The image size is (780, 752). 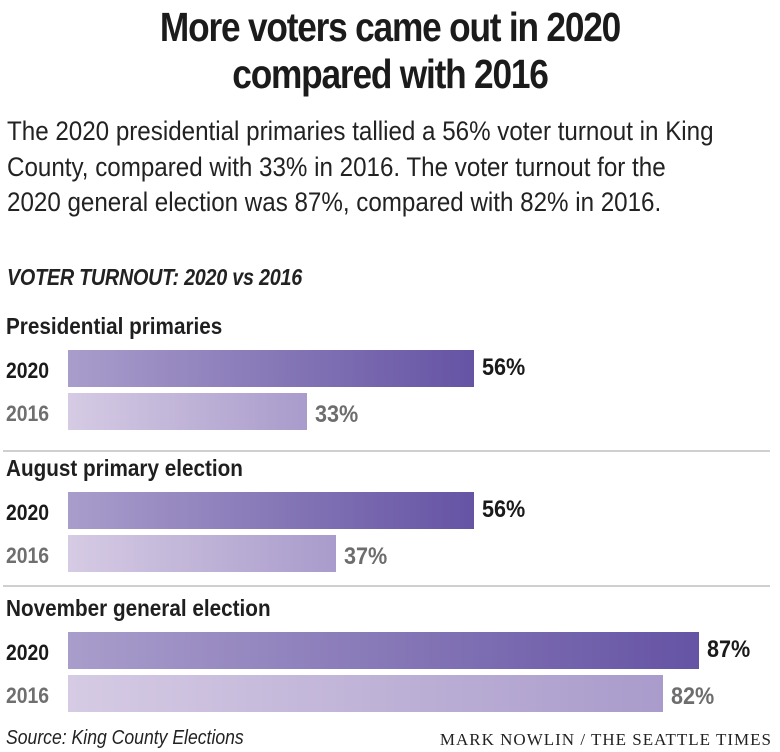 I want to click on bar-presidential-primaries-2016, so click(x=188, y=411).